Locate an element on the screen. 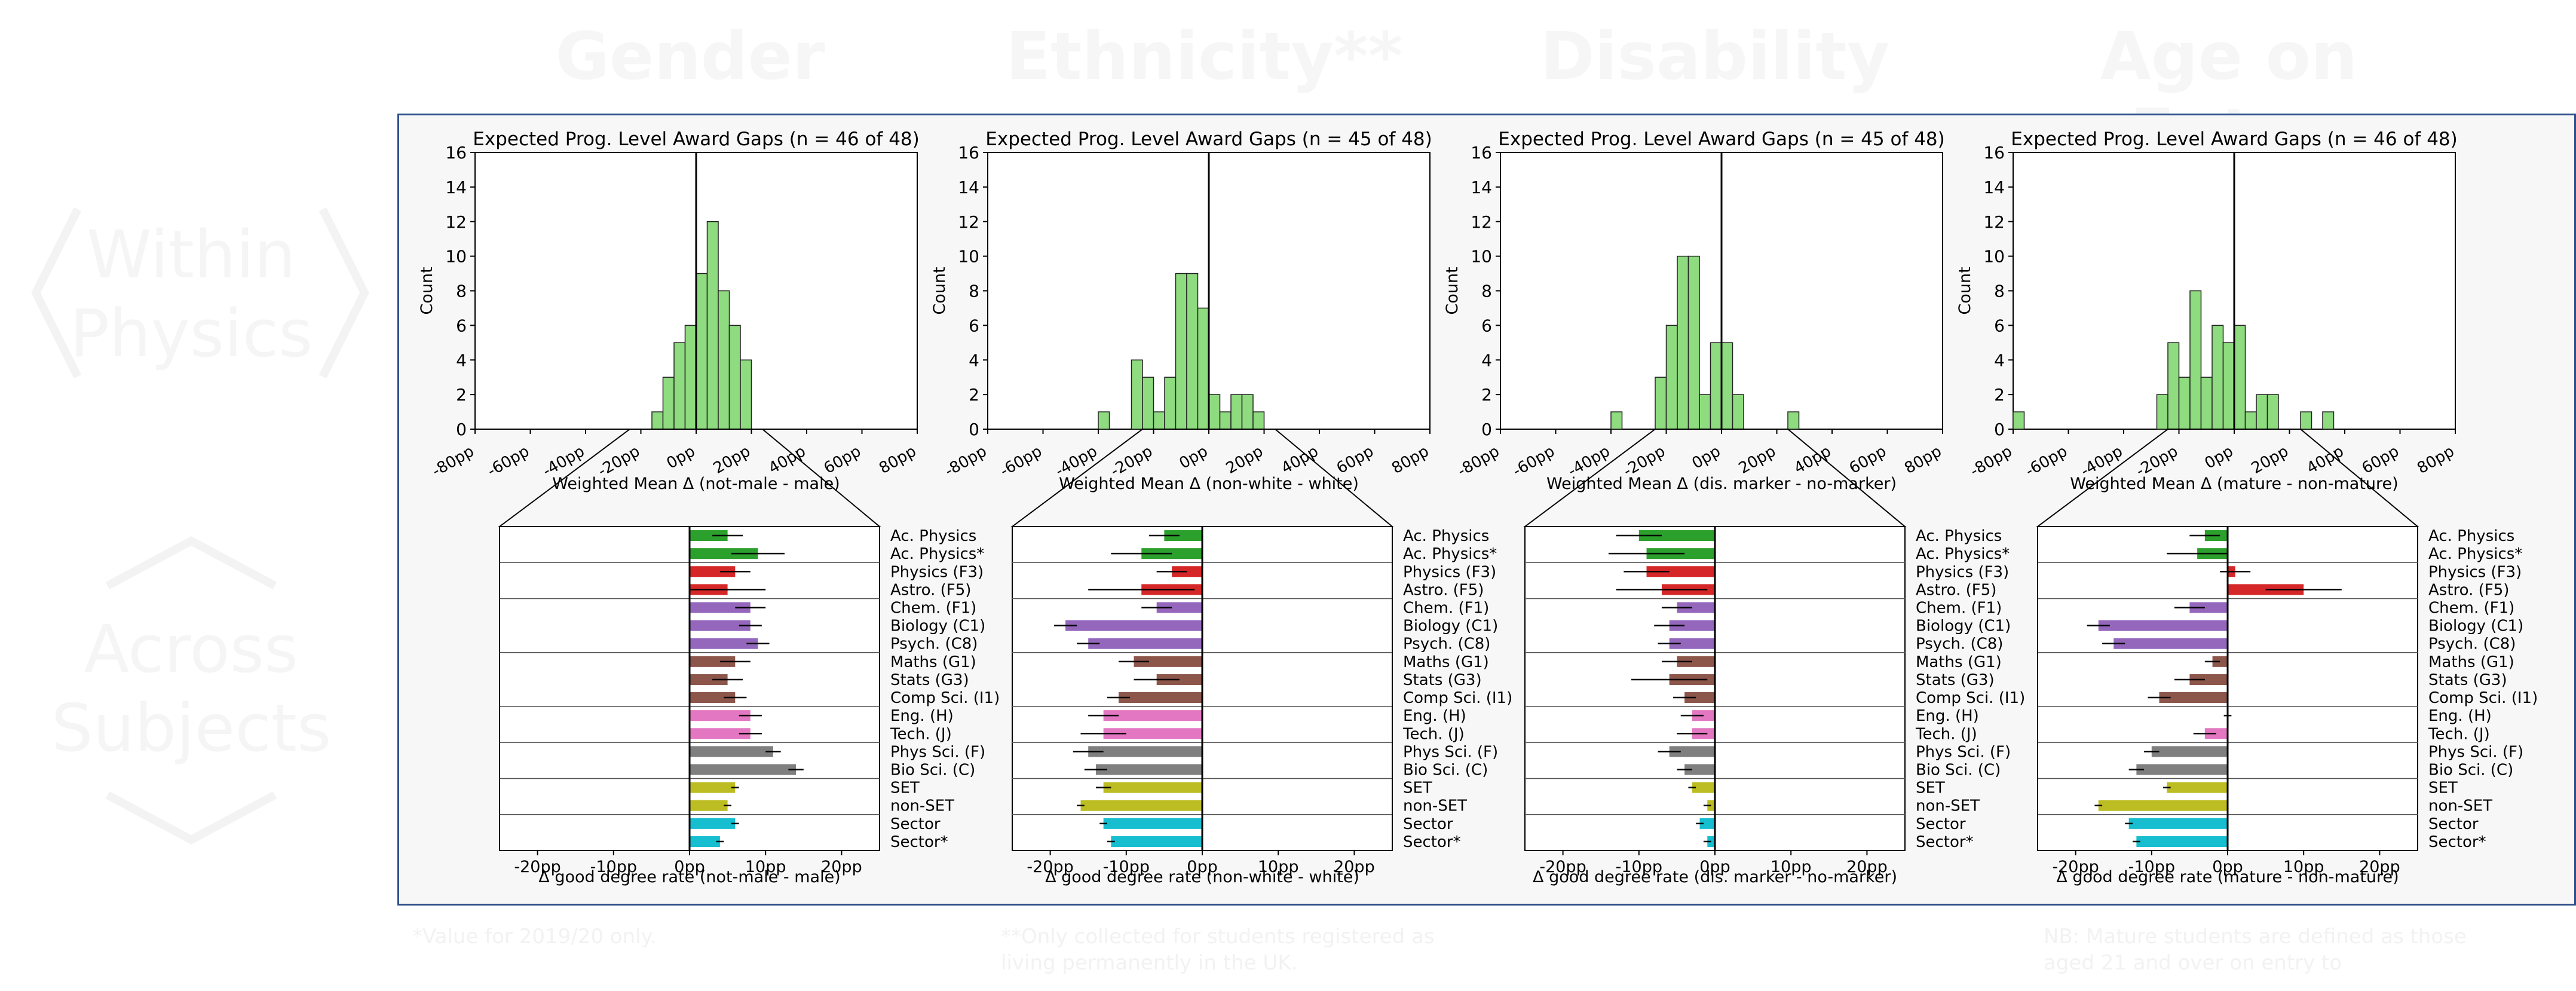 The height and width of the screenshot is (991, 2576). y-tick-label: 0 is located at coordinates (1487, 430).